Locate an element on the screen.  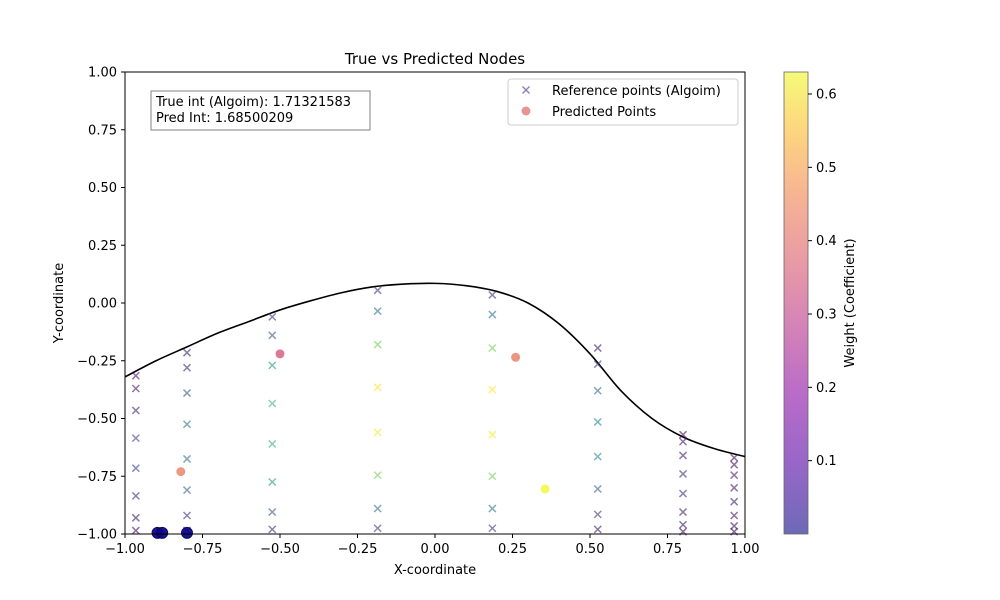
colorbar-tick-label: 0.4 is located at coordinates (826, 241).